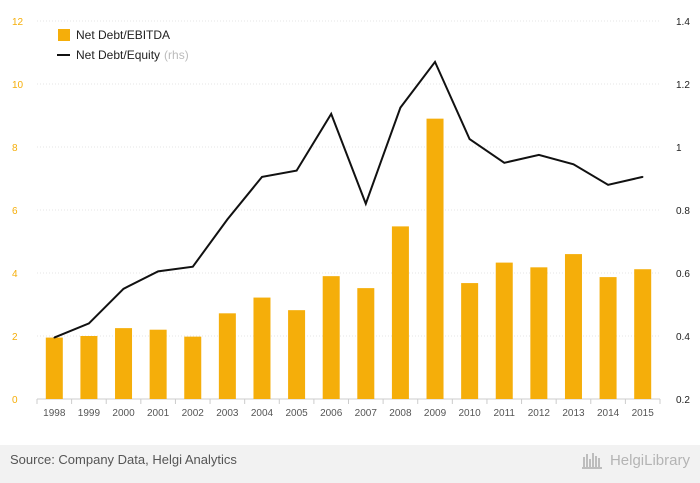 Image resolution: width=700 pixels, height=483 pixels. What do you see at coordinates (193, 413) in the screenshot?
I see `x-tick-label: 2002` at bounding box center [193, 413].